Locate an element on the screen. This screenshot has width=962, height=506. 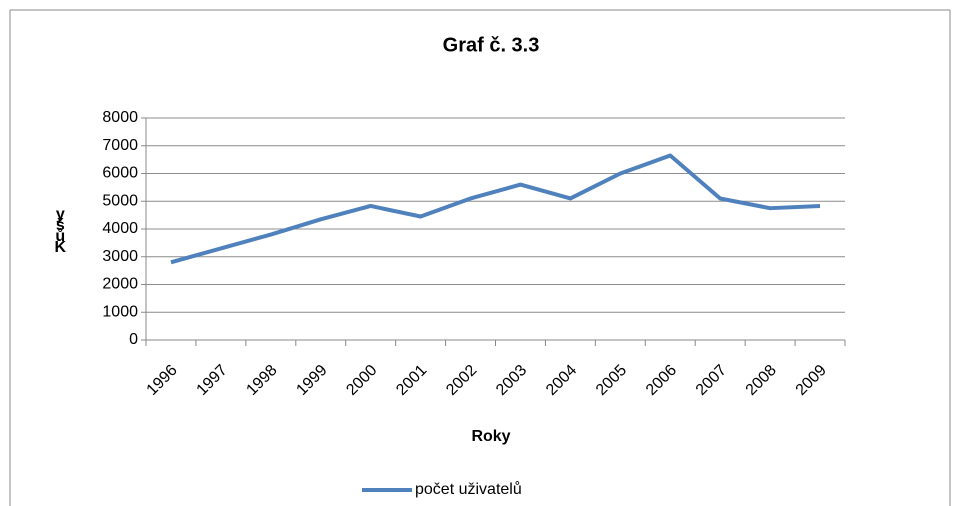
x-axis-label: Roky is located at coordinates (490, 436).